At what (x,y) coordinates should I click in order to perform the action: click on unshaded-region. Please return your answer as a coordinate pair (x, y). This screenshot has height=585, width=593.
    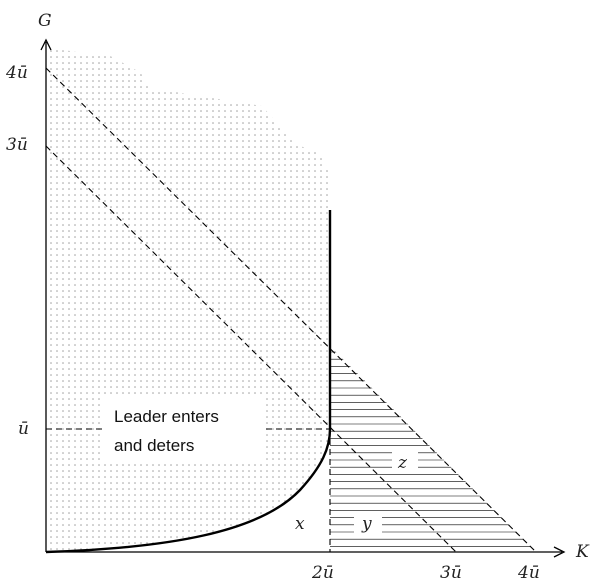
    Looking at the image, I should click on (188, 490).